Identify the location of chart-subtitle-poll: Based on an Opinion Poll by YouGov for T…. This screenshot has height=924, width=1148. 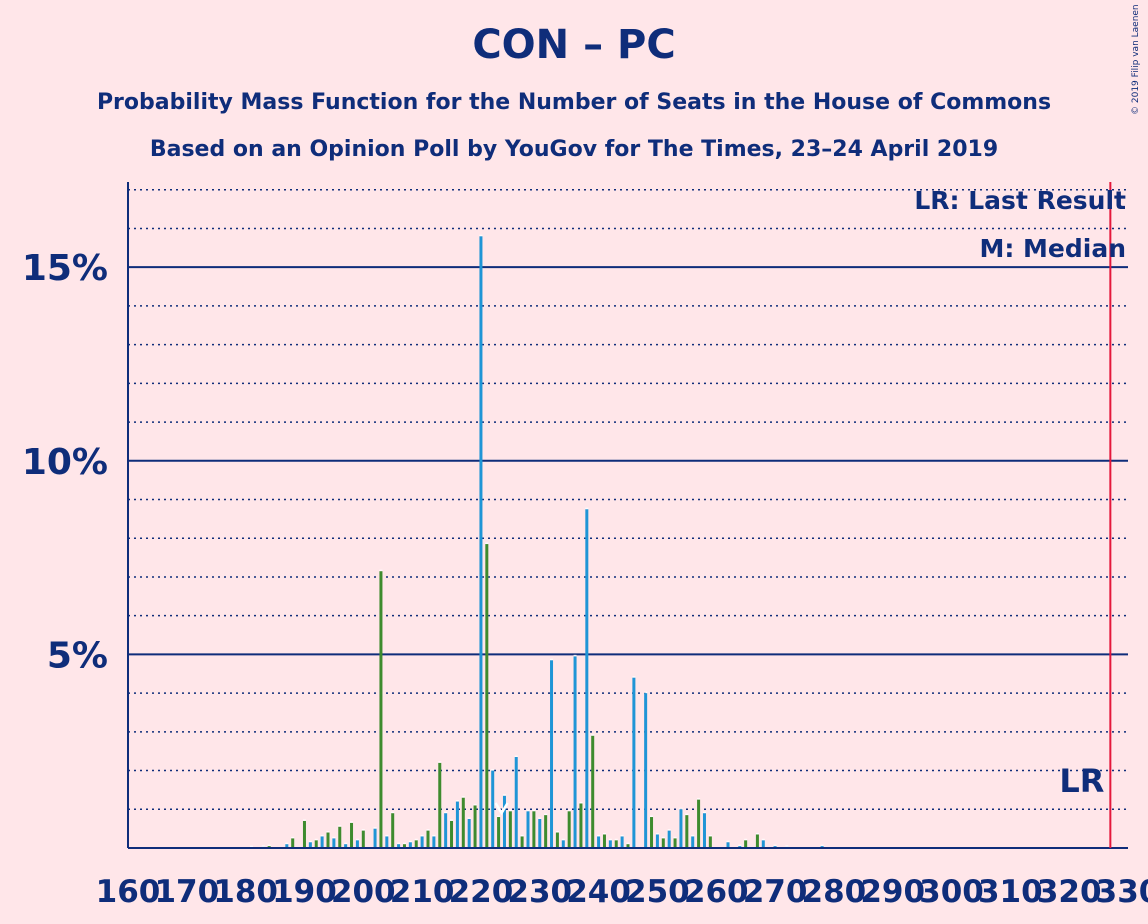
(574, 149).